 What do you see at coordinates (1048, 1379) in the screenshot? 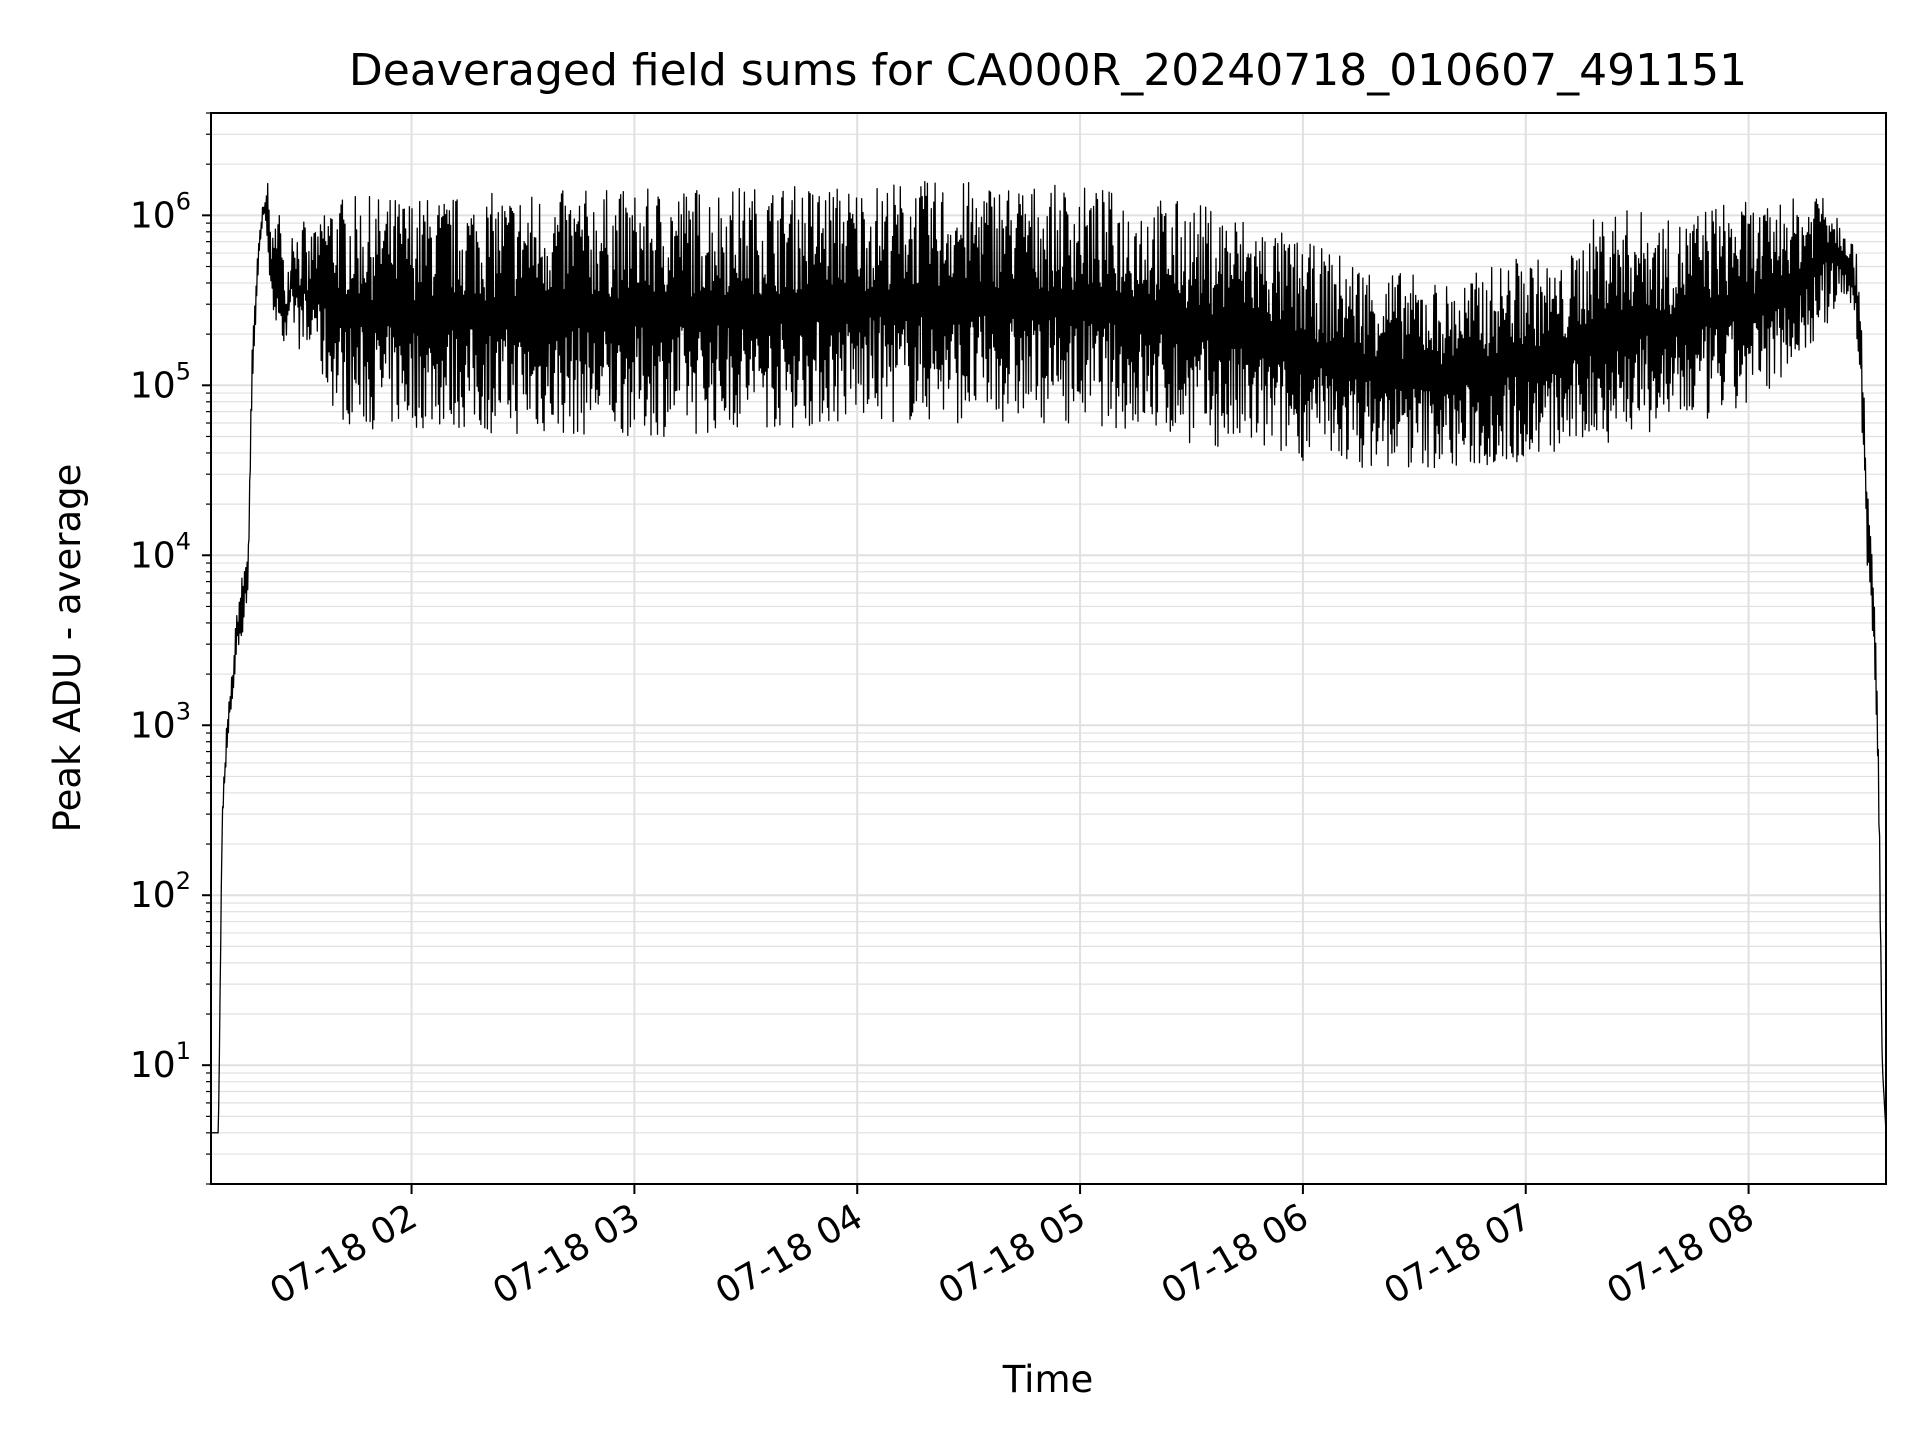
I see `x-axis-label: Time` at bounding box center [1048, 1379].